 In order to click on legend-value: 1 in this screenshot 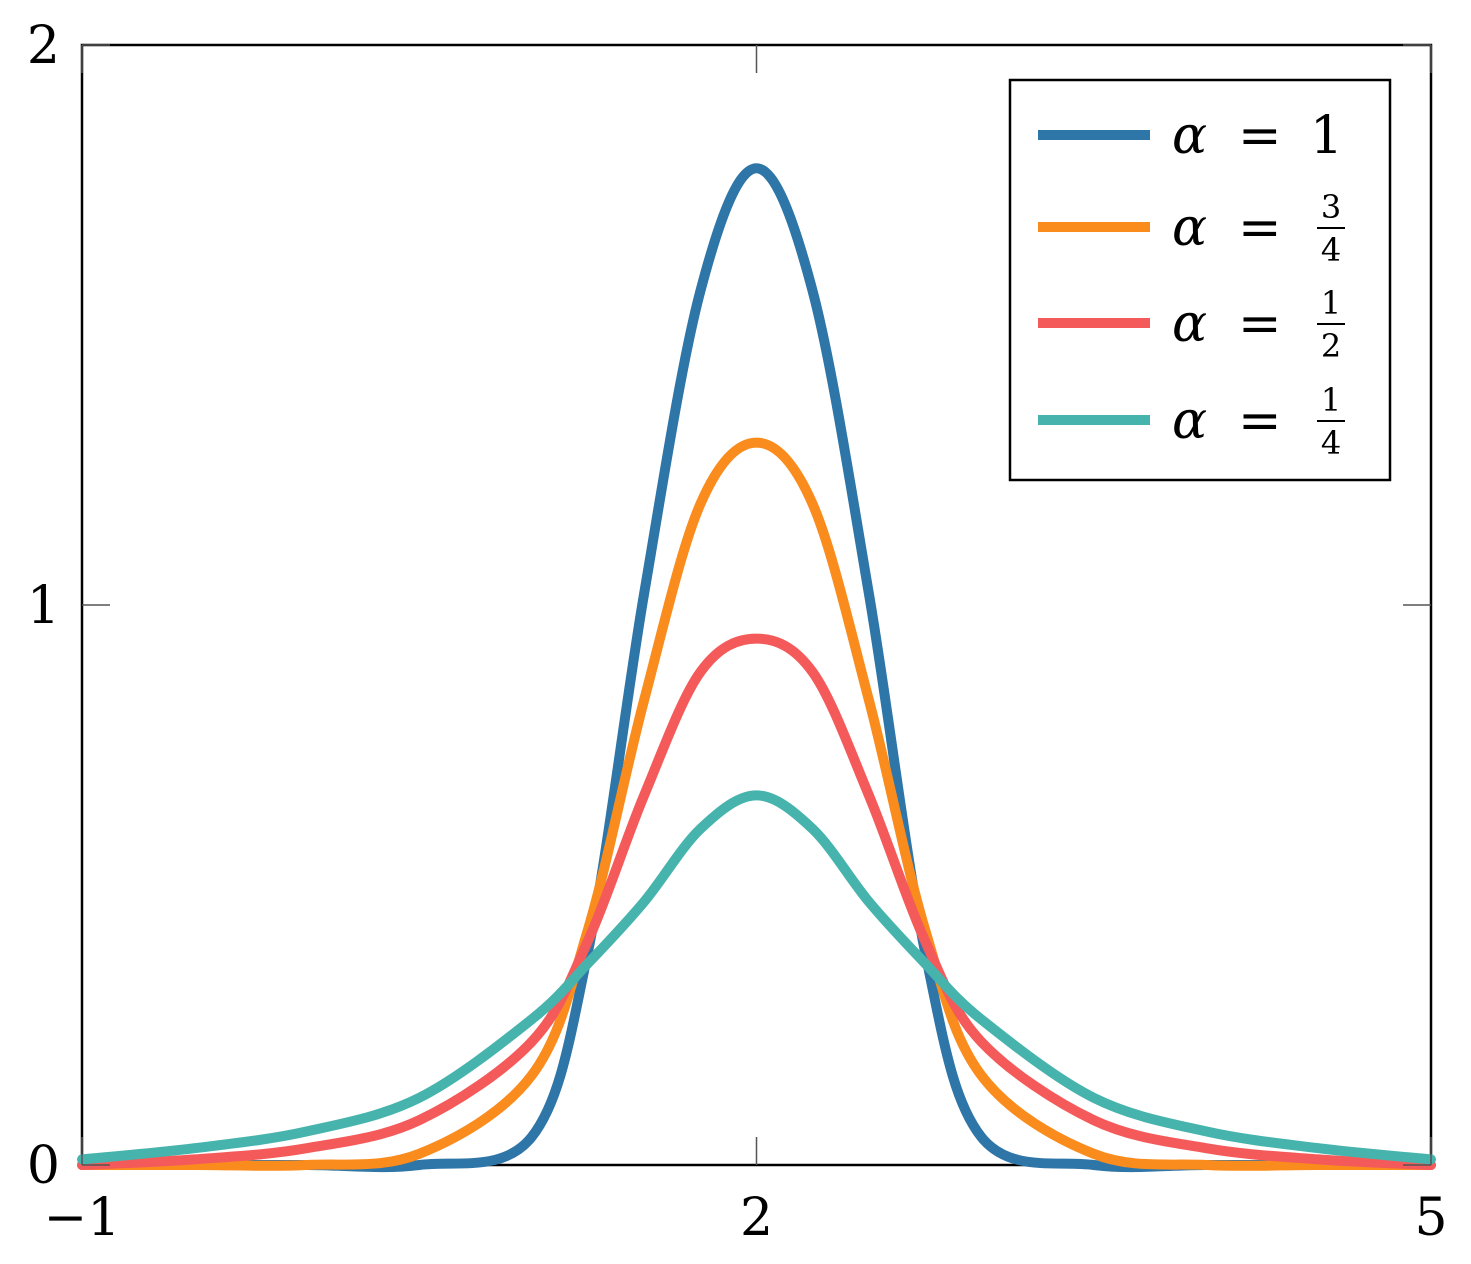, I will do `click(1326, 136)`.